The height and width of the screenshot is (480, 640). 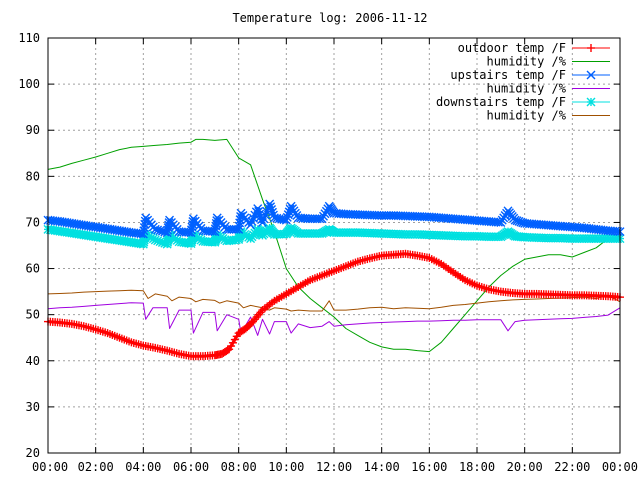 What do you see at coordinates (477, 467) in the screenshot?
I see `x-tick-label: 18:00` at bounding box center [477, 467].